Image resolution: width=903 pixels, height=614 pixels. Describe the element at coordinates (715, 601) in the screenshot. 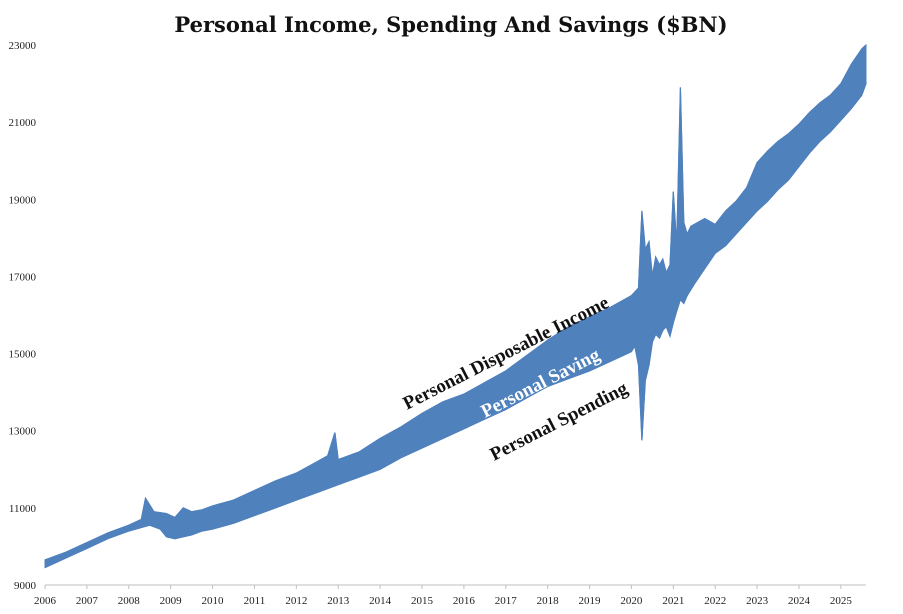

I see `x-tick-label: 2022` at that location.